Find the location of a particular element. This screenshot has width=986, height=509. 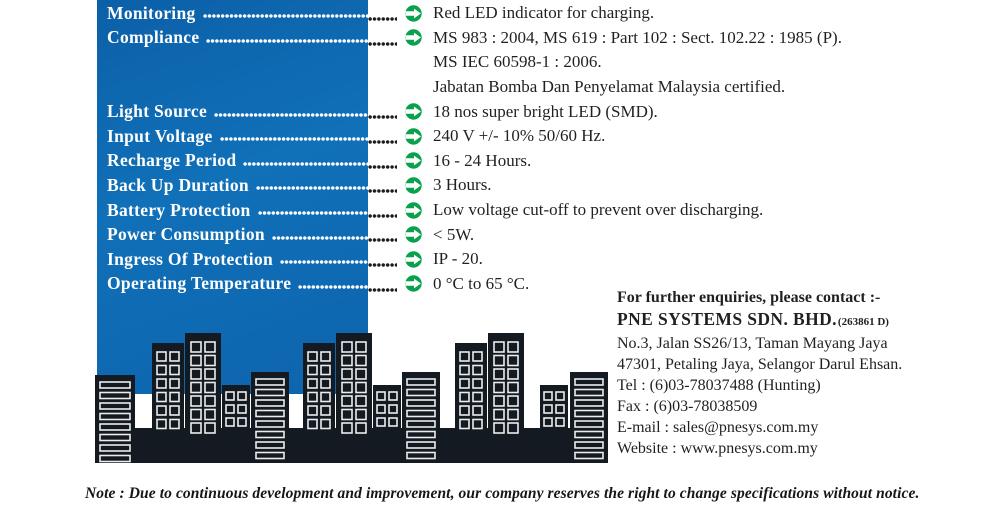

spec-label: Operating Temperature is located at coordinates (199, 283).